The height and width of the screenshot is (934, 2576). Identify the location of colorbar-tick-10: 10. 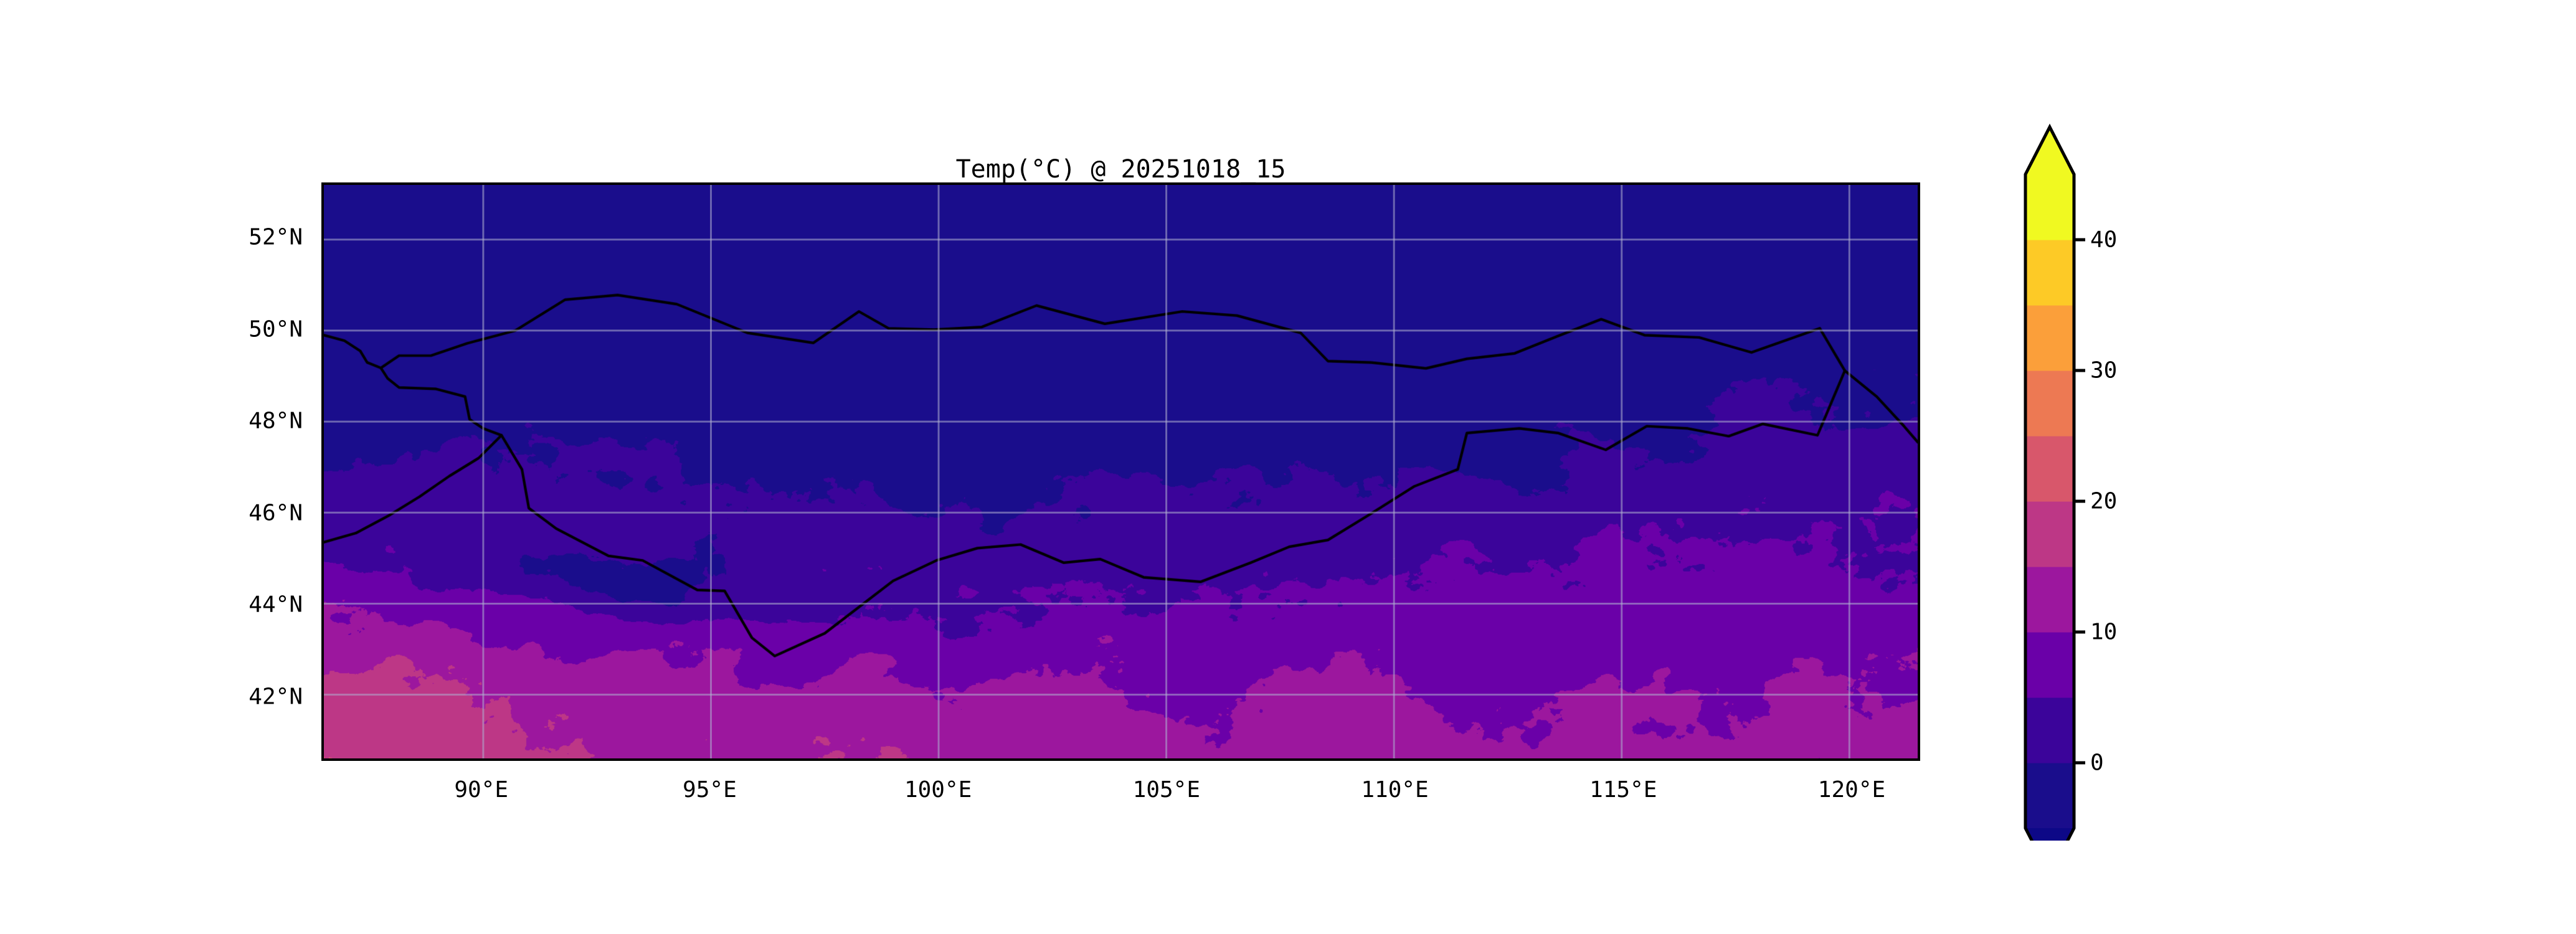
(2104, 632).